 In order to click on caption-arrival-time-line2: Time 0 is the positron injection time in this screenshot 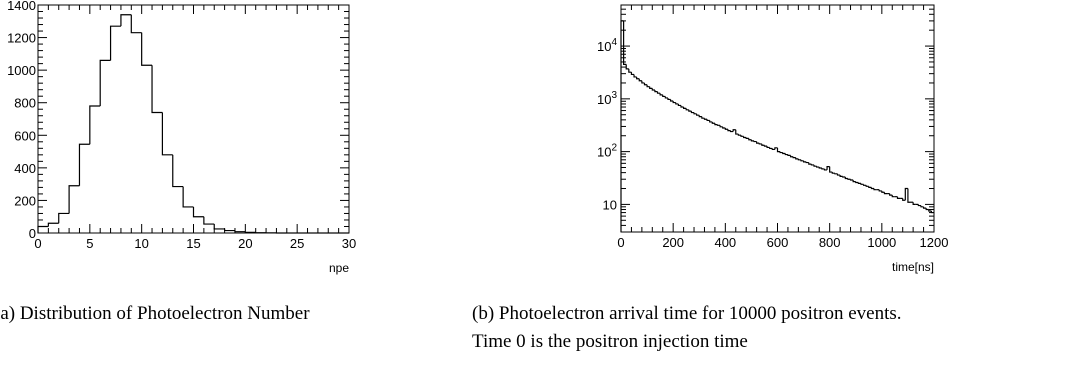, I will do `click(610, 341)`.